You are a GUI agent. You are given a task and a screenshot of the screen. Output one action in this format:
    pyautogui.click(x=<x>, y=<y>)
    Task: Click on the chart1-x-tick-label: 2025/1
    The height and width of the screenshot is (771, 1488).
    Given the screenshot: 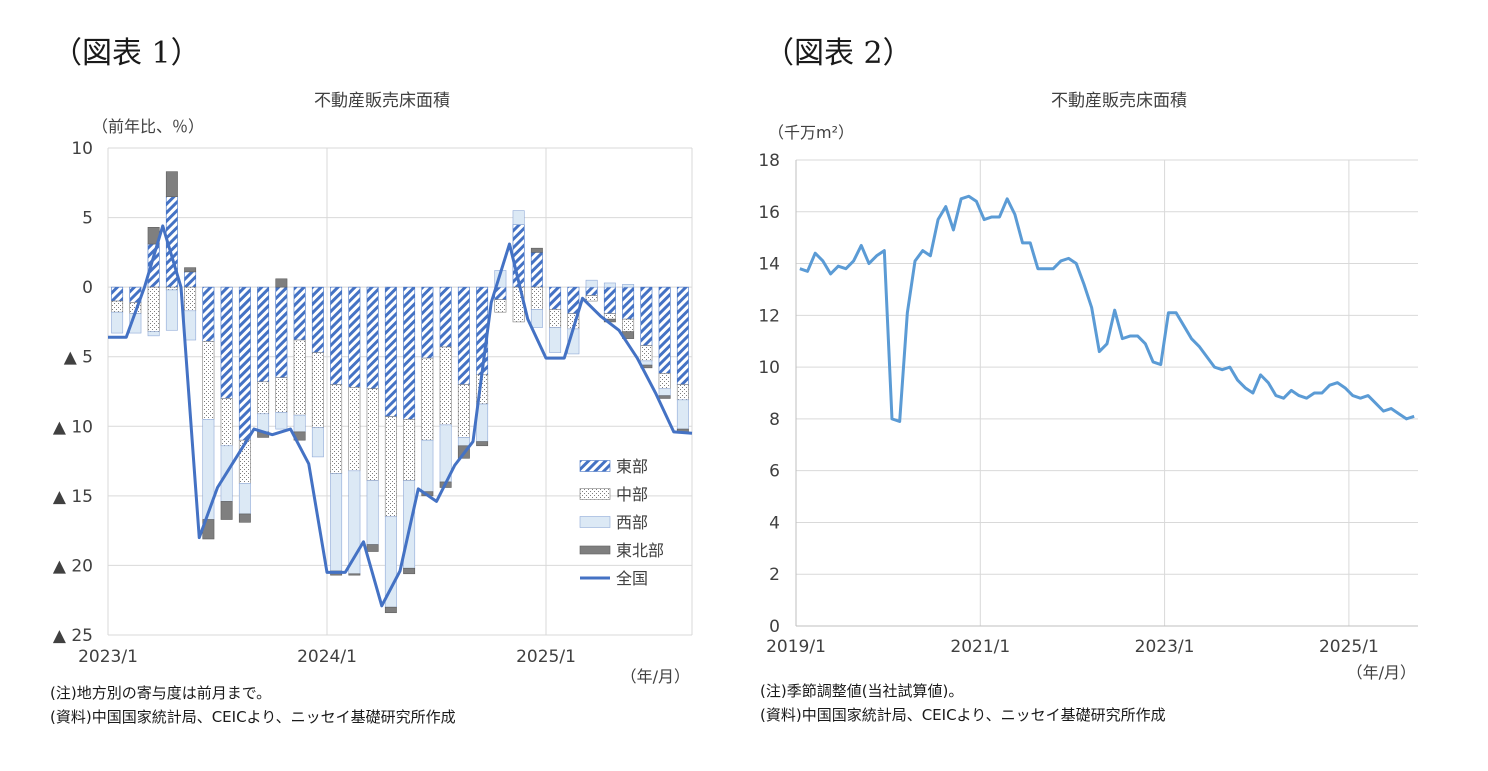 What is the action you would take?
    pyautogui.click(x=546, y=657)
    